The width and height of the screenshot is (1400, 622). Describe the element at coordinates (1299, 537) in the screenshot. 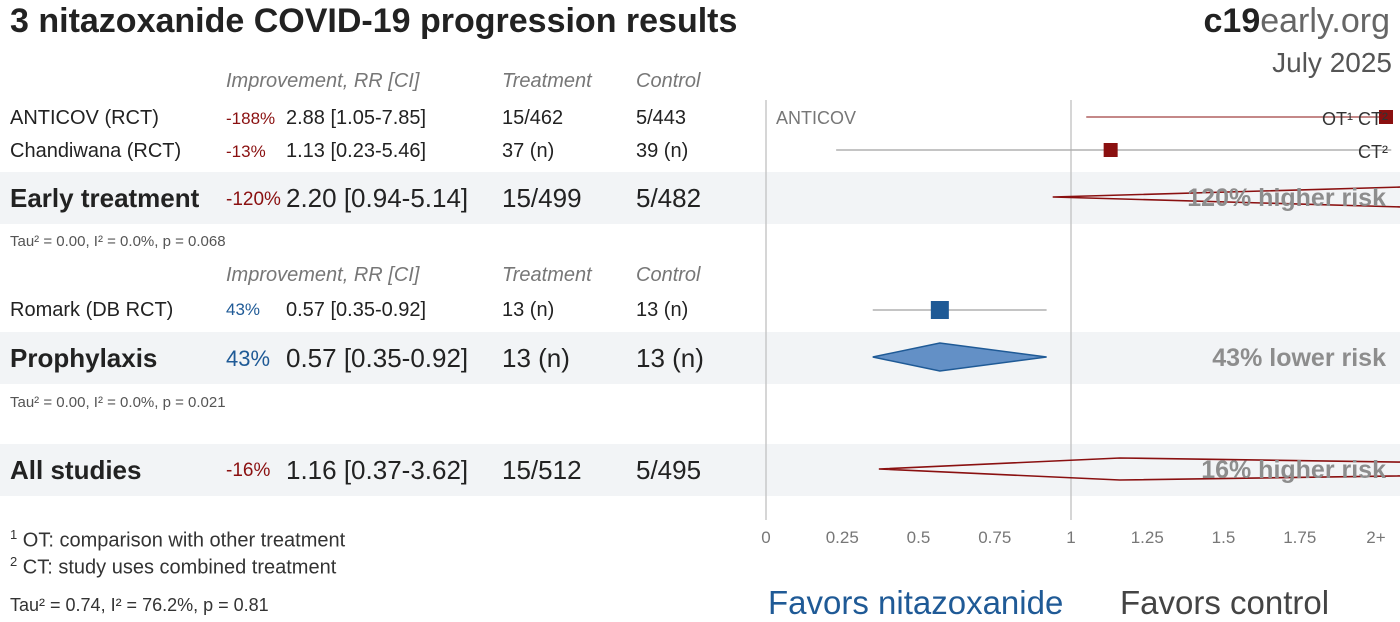

I see `x-tick-label: 1.75` at that location.